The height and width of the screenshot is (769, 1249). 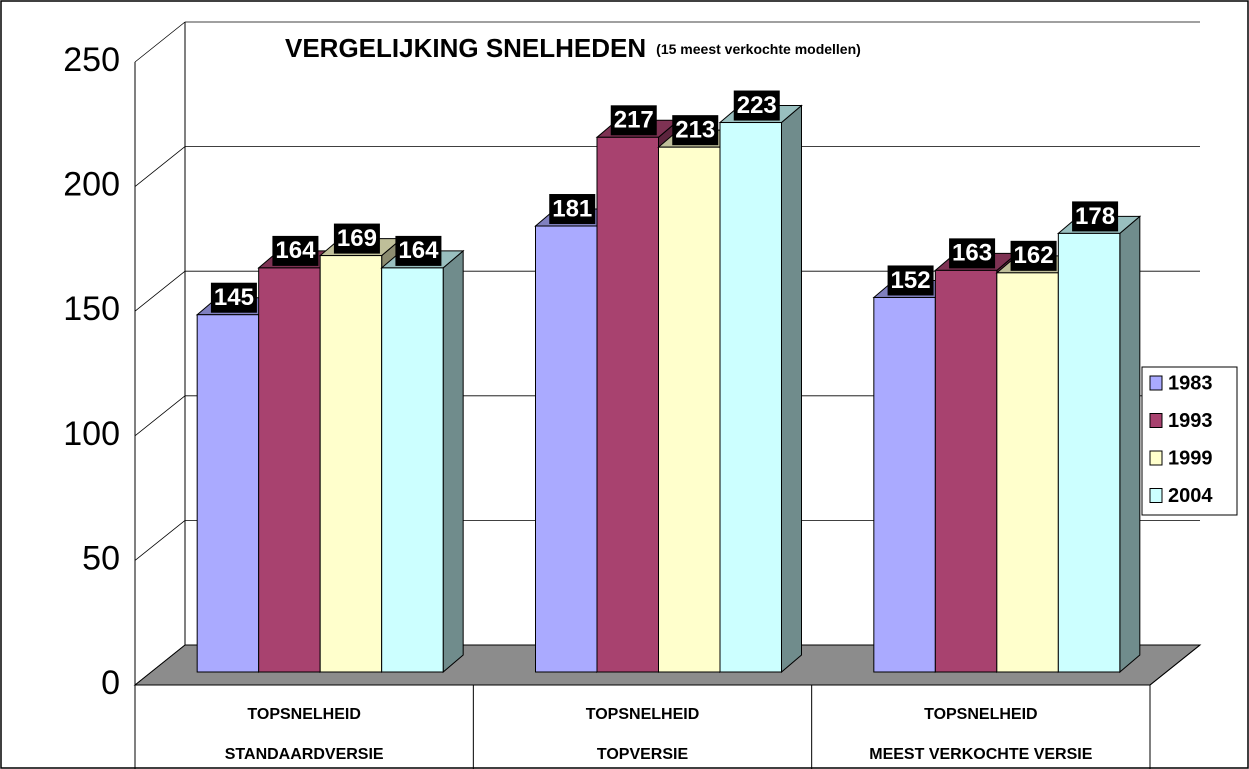 I want to click on data-label: 217, so click(x=634, y=120).